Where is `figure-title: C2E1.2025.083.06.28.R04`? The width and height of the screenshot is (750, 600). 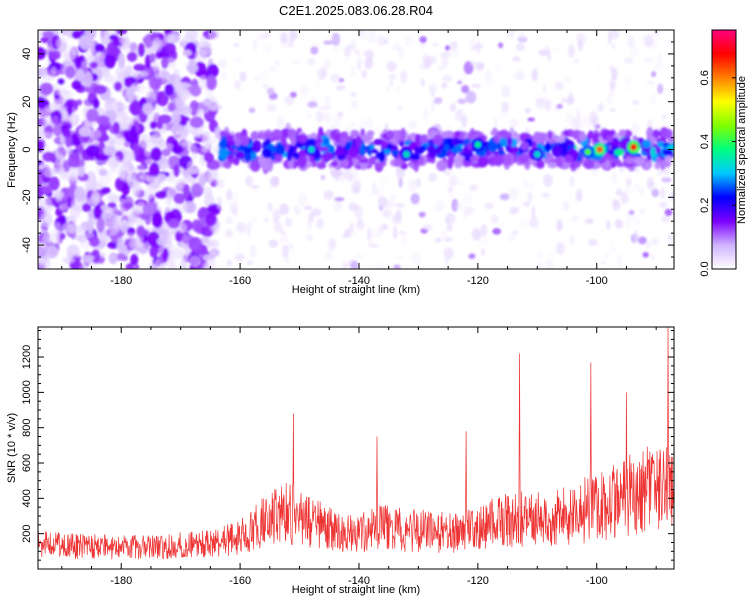
figure-title: C2E1.2025.083.06.28.R04 is located at coordinates (356, 10).